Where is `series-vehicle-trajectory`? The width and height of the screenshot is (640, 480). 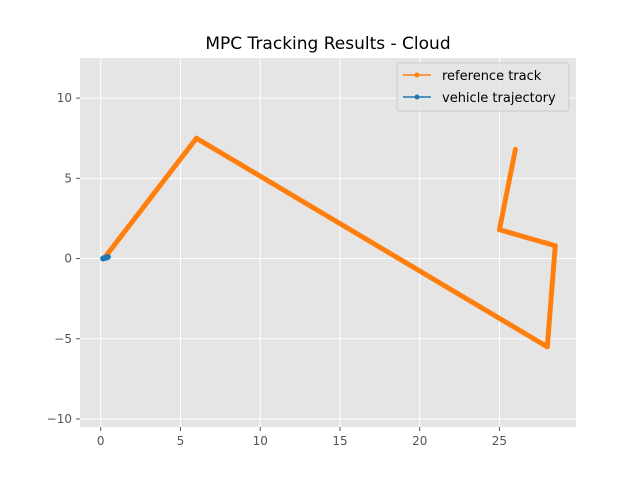 series-vehicle-trajectory is located at coordinates (105, 257).